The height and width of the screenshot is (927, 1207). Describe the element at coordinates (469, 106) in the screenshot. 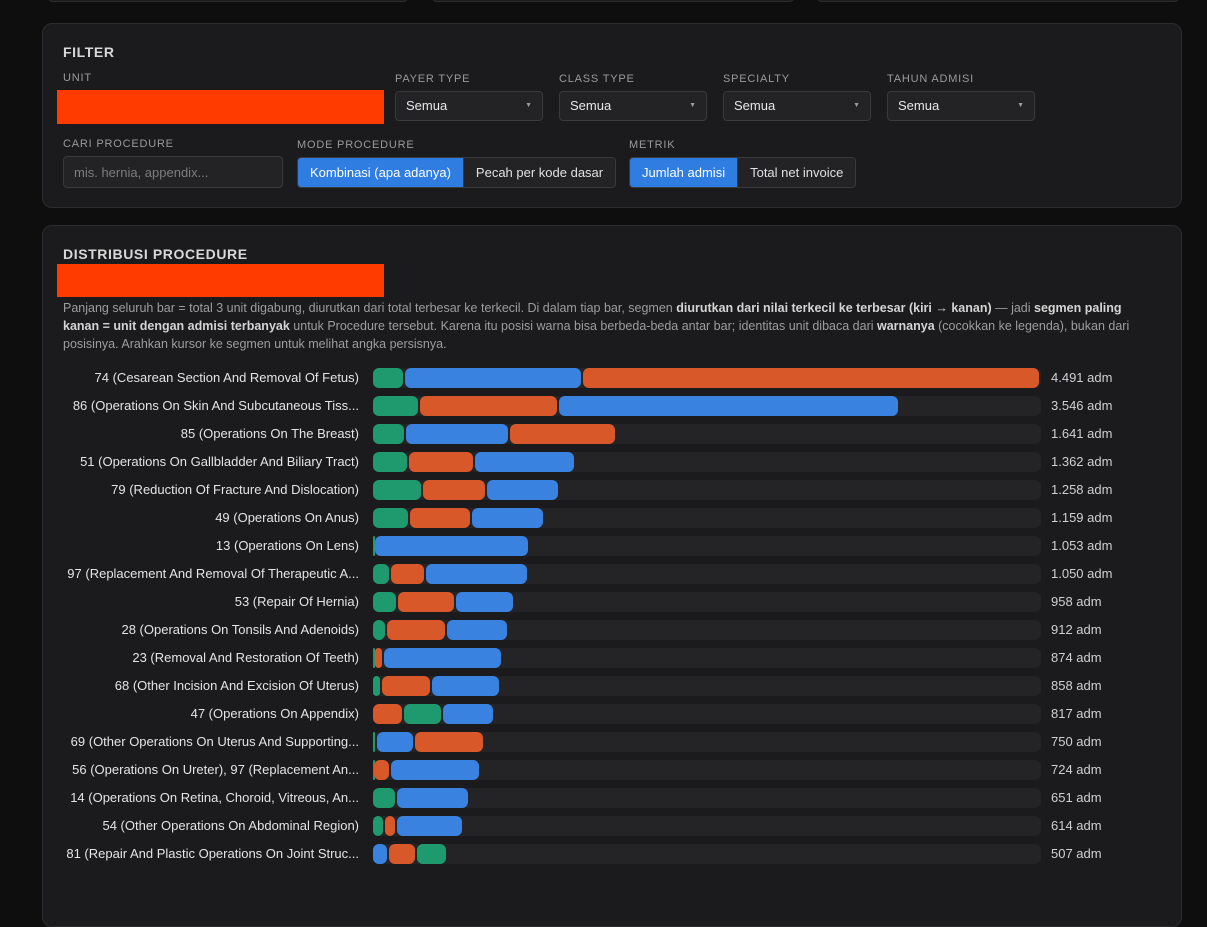

I see `payer-type-select: Semua ▼` at that location.